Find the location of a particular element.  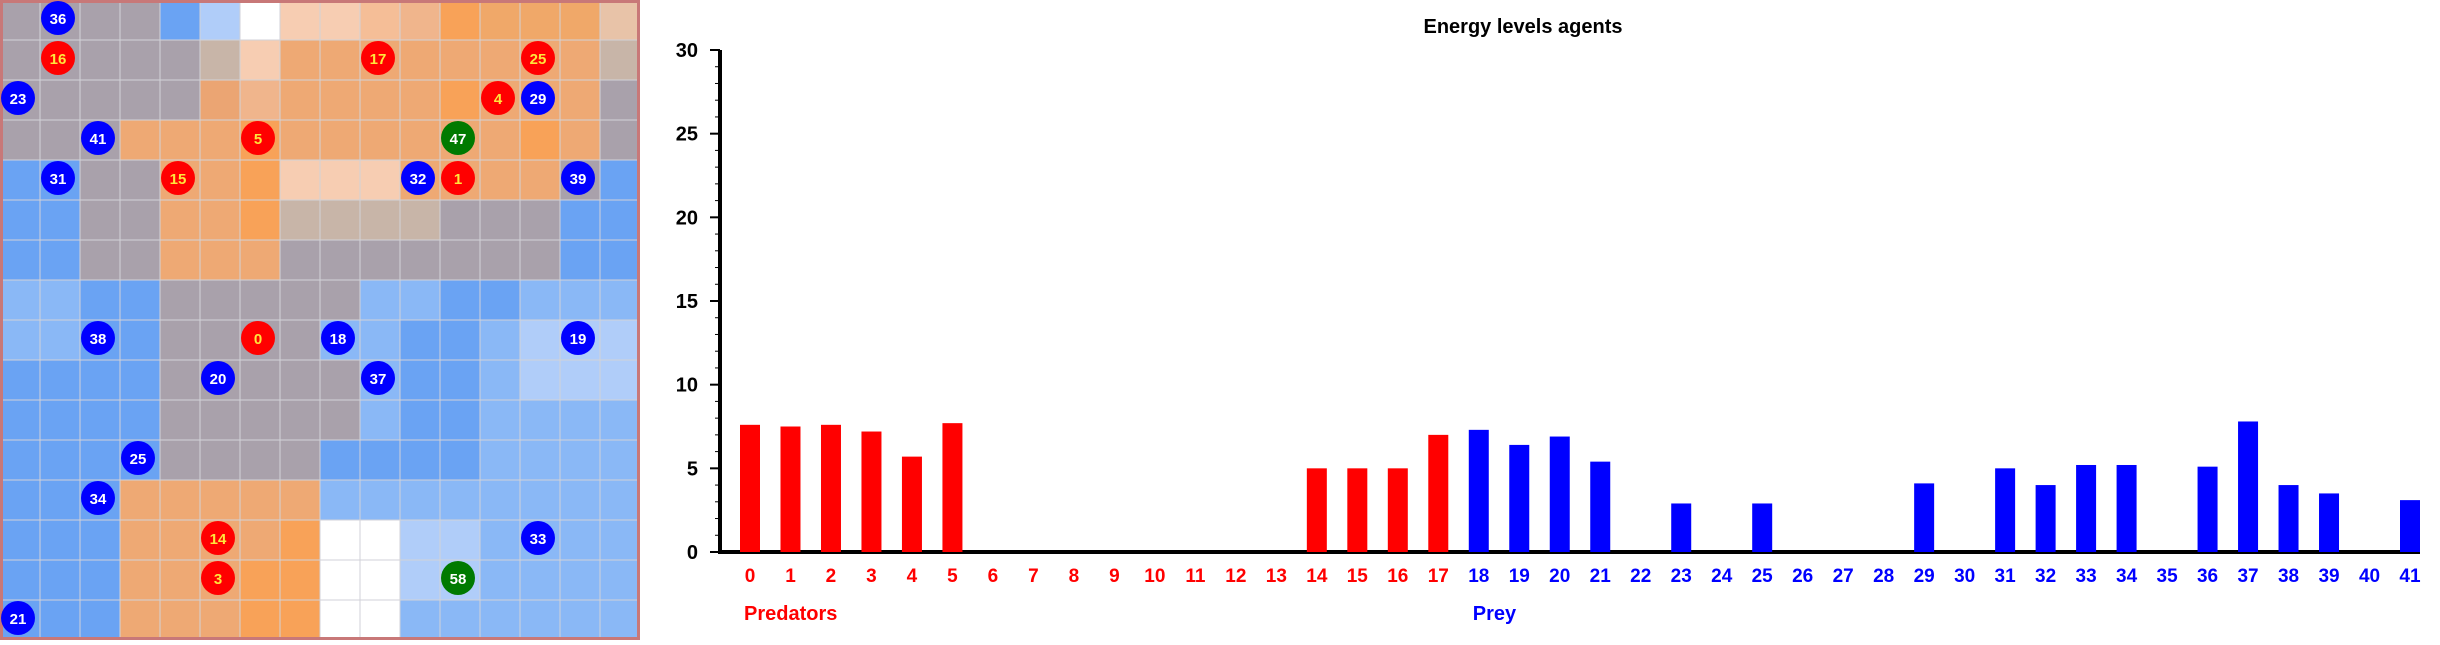

x-tick-label: 10 is located at coordinates (1154, 576).